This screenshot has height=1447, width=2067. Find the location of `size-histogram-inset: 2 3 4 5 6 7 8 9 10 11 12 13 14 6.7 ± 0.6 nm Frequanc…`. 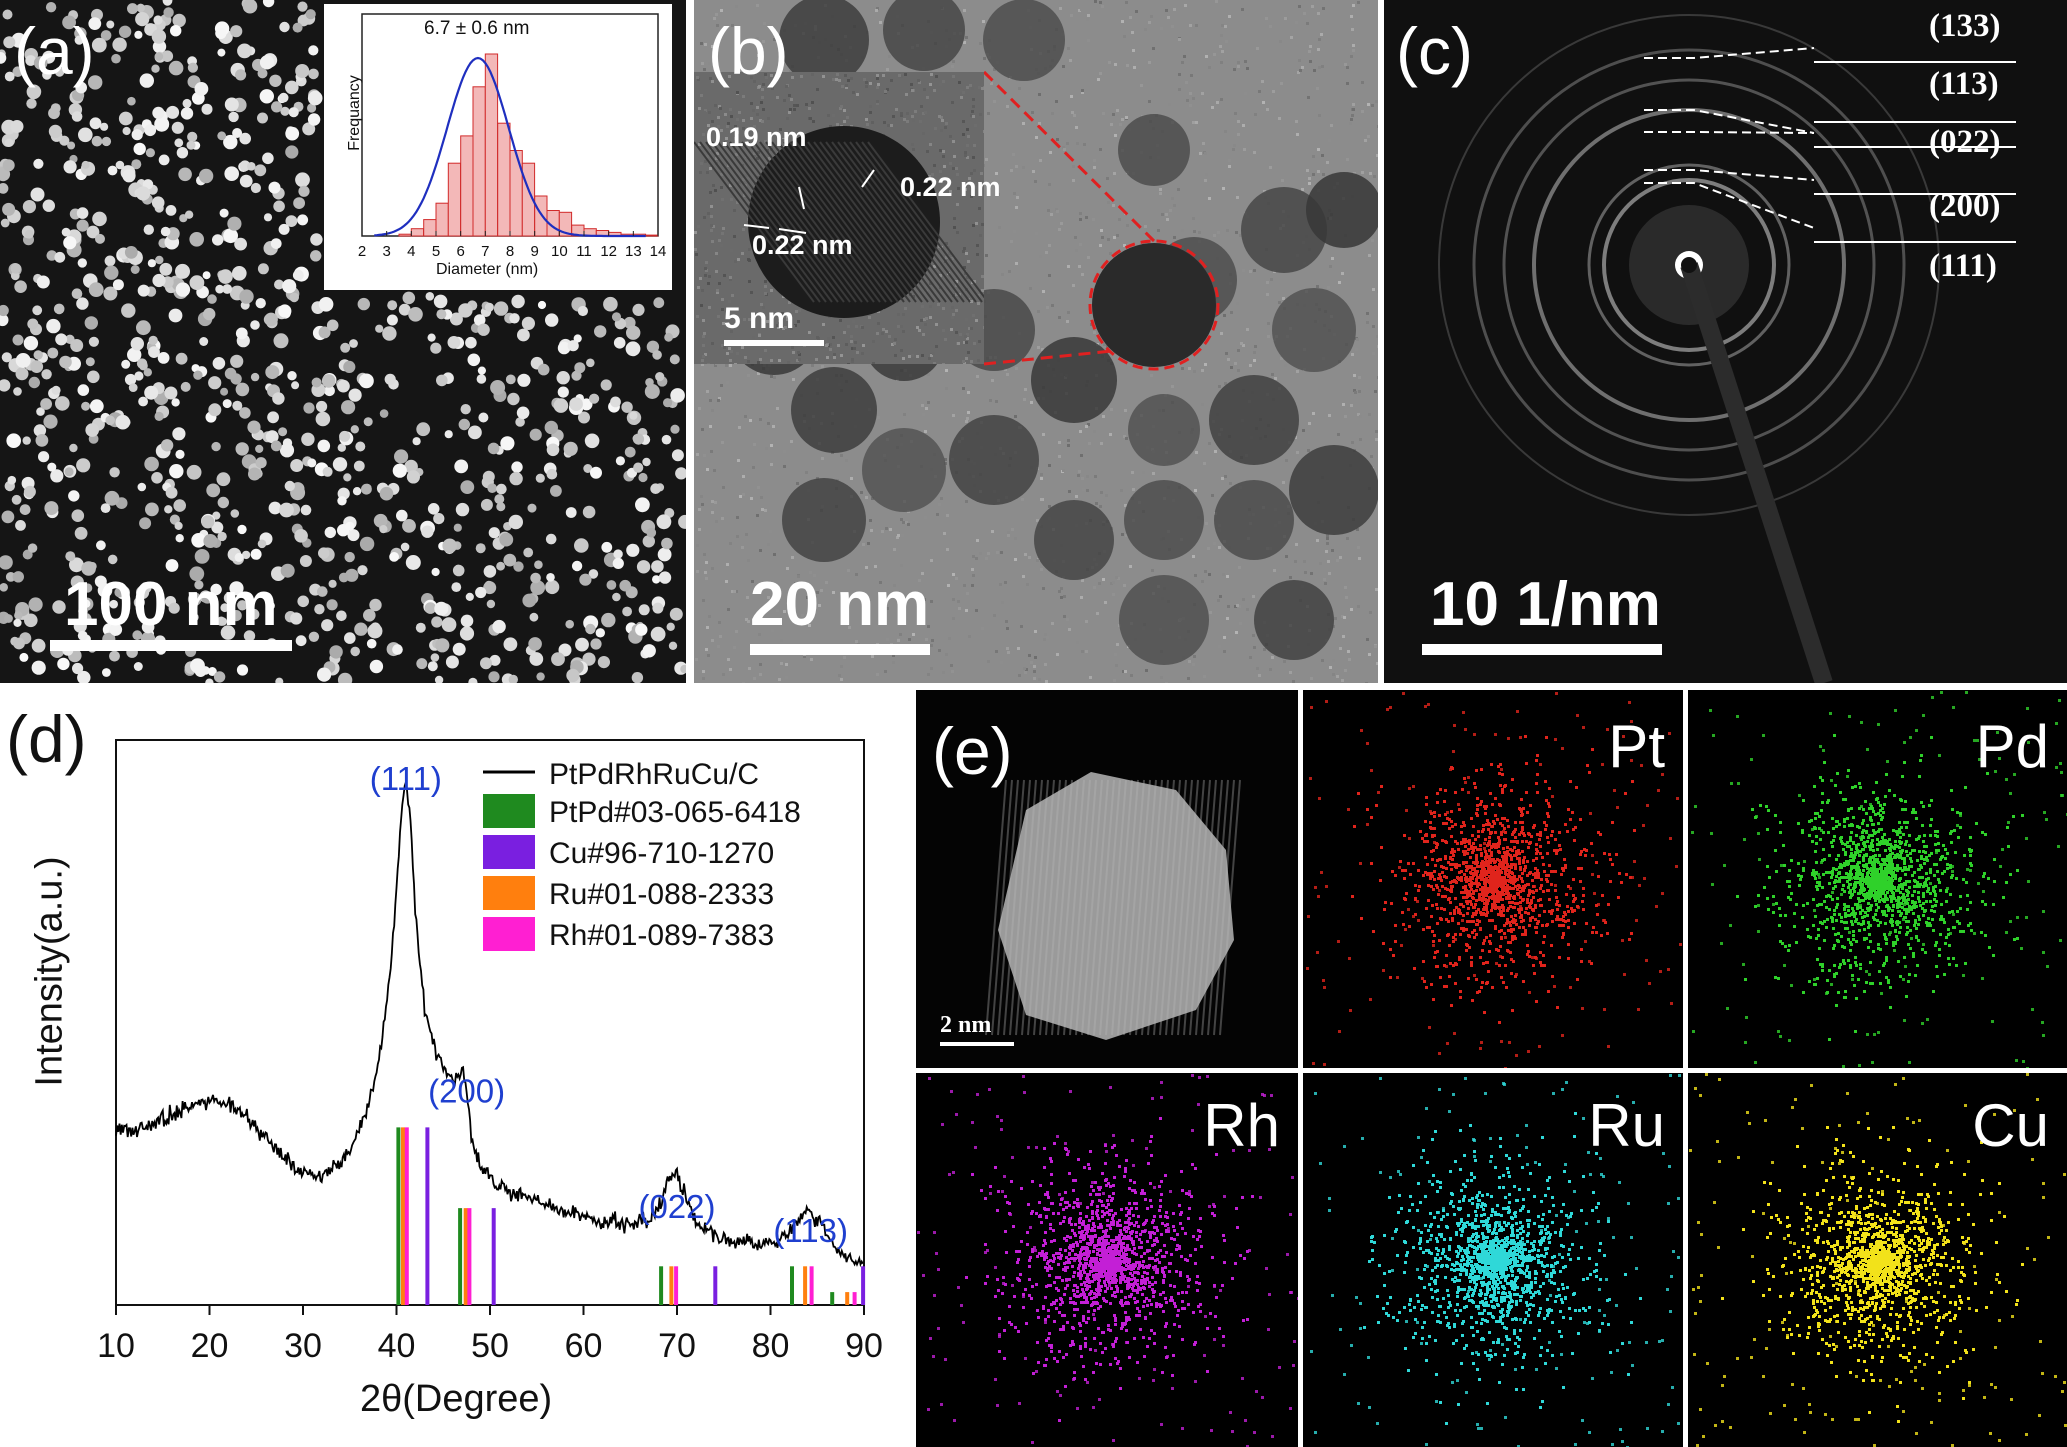

size-histogram-inset: 2 3 4 5 6 7 8 9 10 11 12 13 14 6.7 ± 0.6 nm Frequanc… is located at coordinates (498, 147).